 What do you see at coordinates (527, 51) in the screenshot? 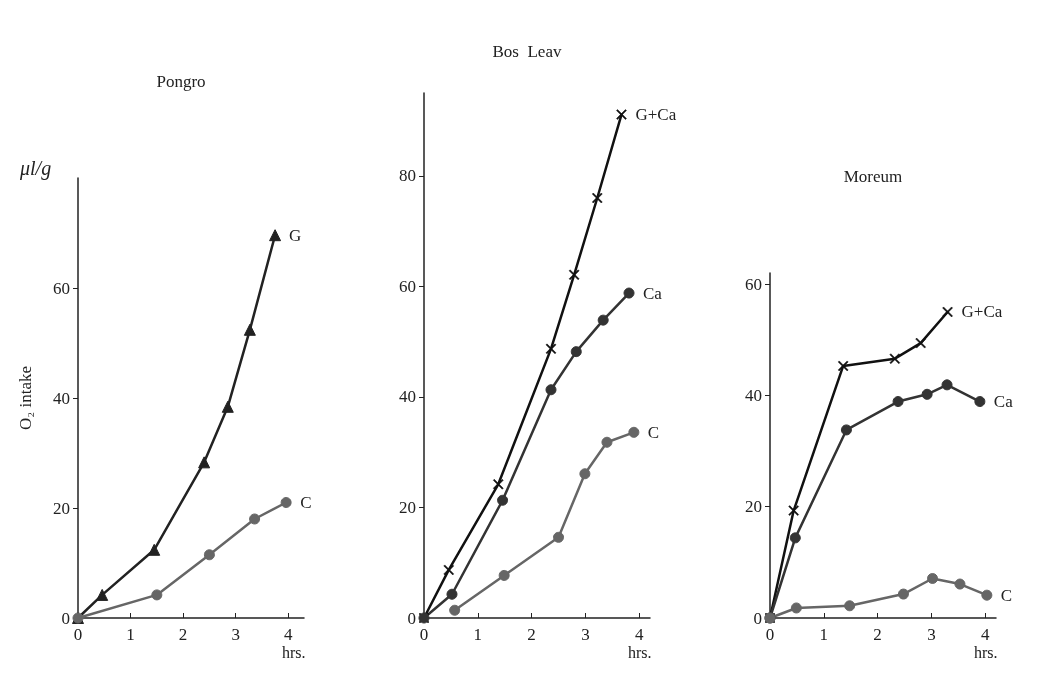
I see `chart-title: Bos Leav` at bounding box center [527, 51].